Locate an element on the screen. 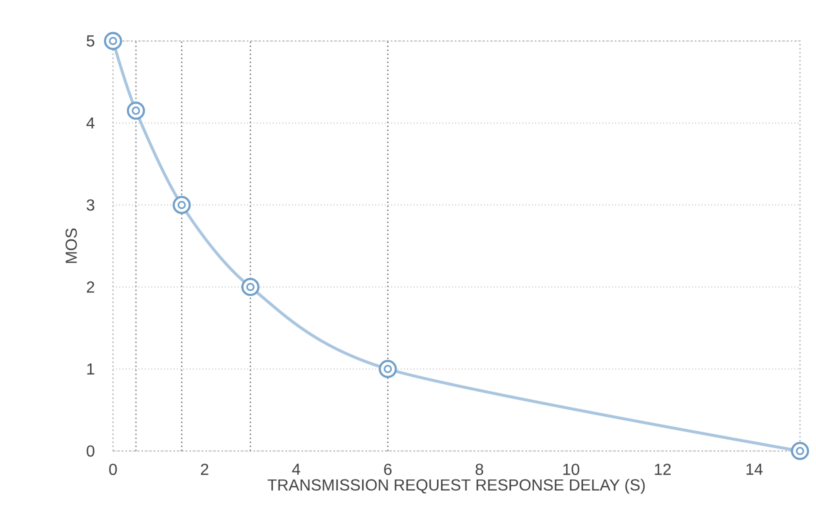  y-tick-label: 0 is located at coordinates (90, 451).